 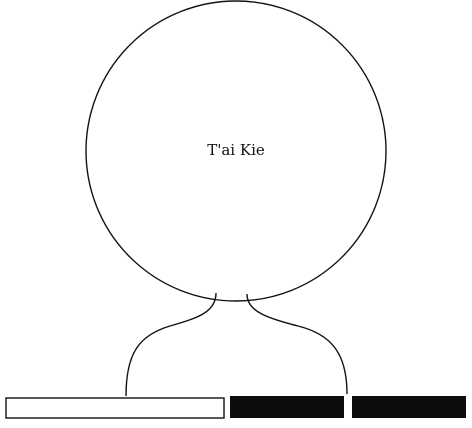 What do you see at coordinates (409, 407) in the screenshot?
I see `yin-line-right-segment` at bounding box center [409, 407].